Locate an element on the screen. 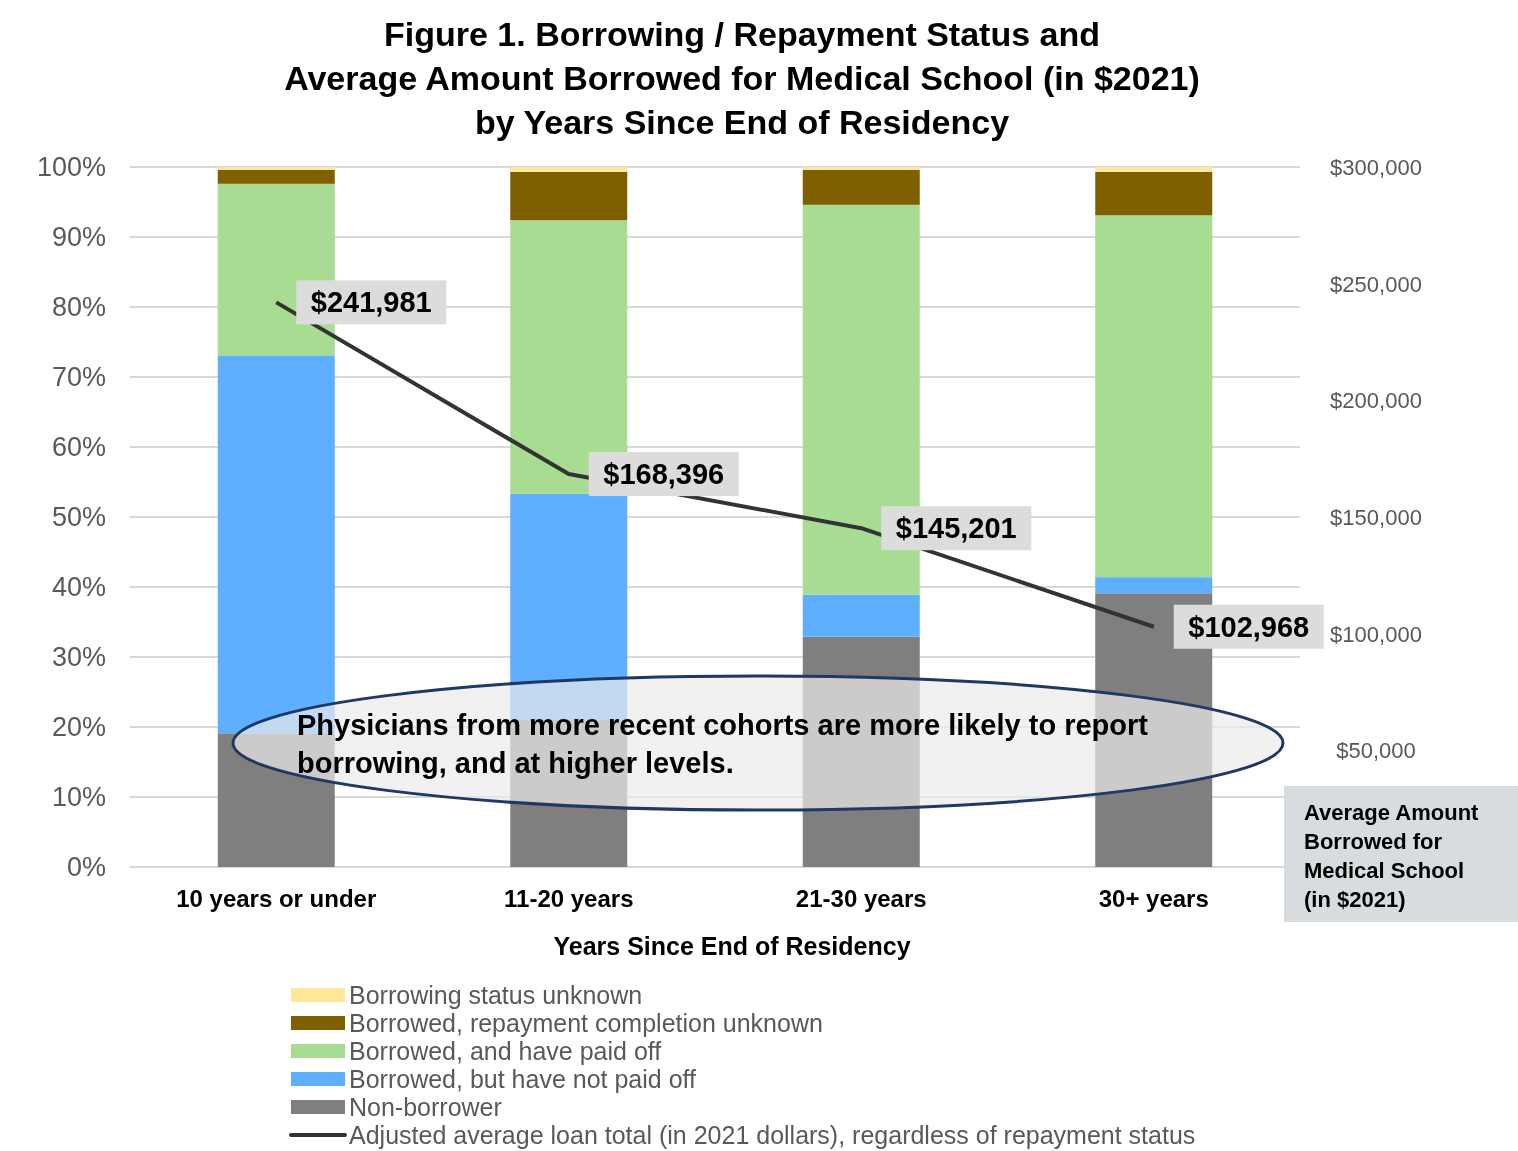  y-tick-label: 10% is located at coordinates (78, 797).